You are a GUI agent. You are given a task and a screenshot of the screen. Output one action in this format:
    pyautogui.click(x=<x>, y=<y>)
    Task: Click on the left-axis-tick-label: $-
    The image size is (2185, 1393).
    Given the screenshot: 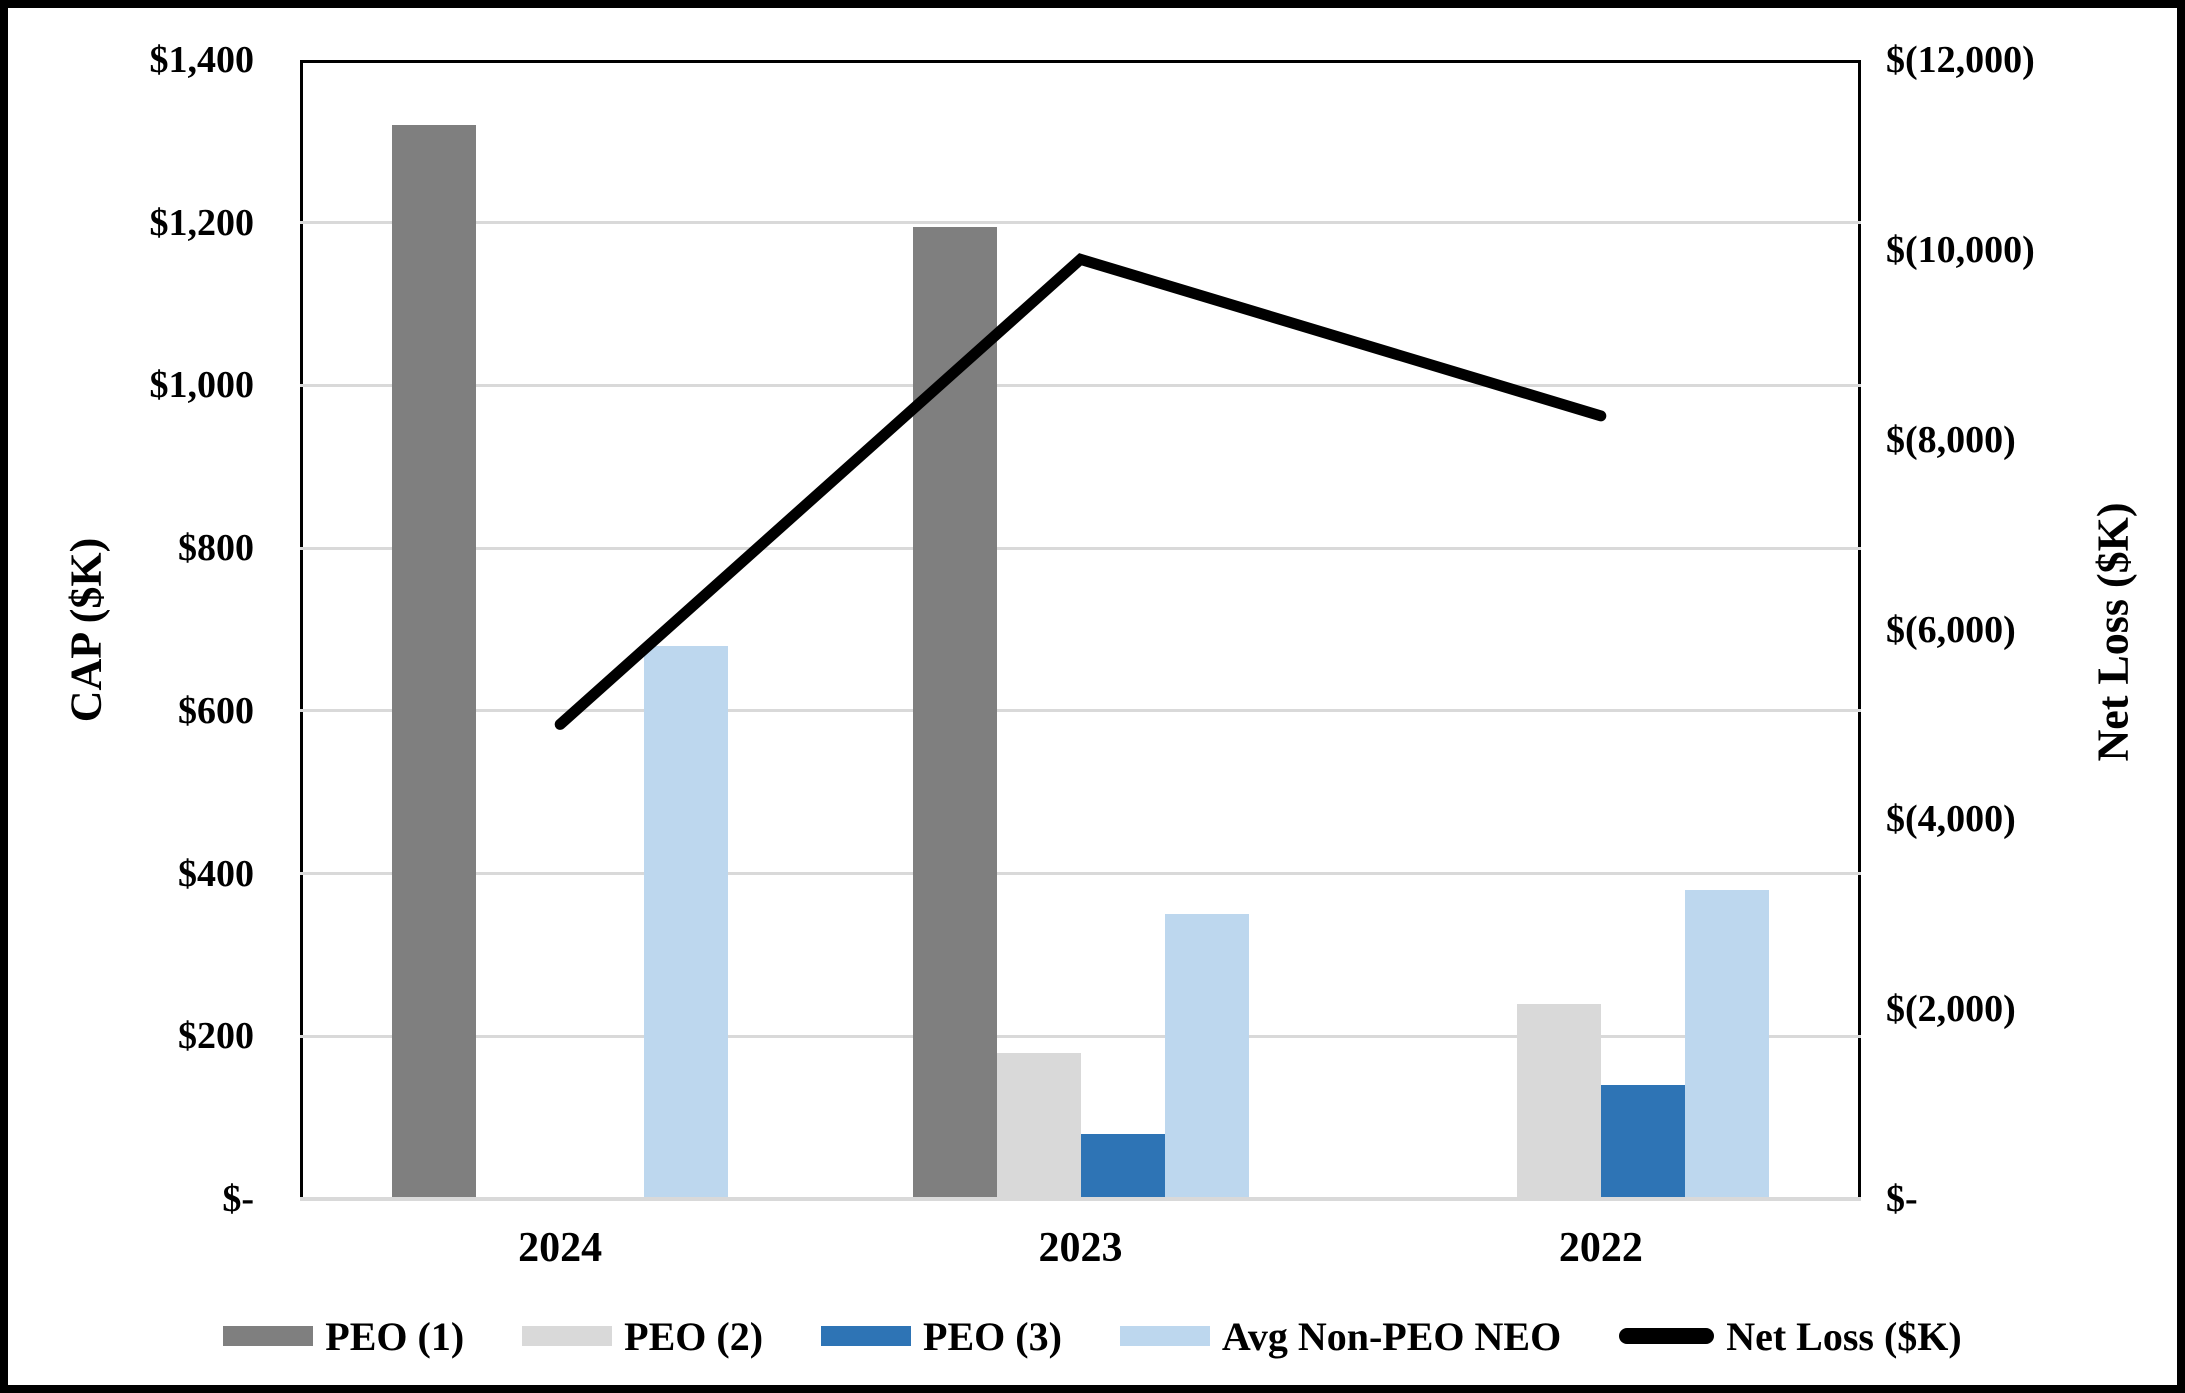 What is the action you would take?
    pyautogui.click(x=238, y=1199)
    